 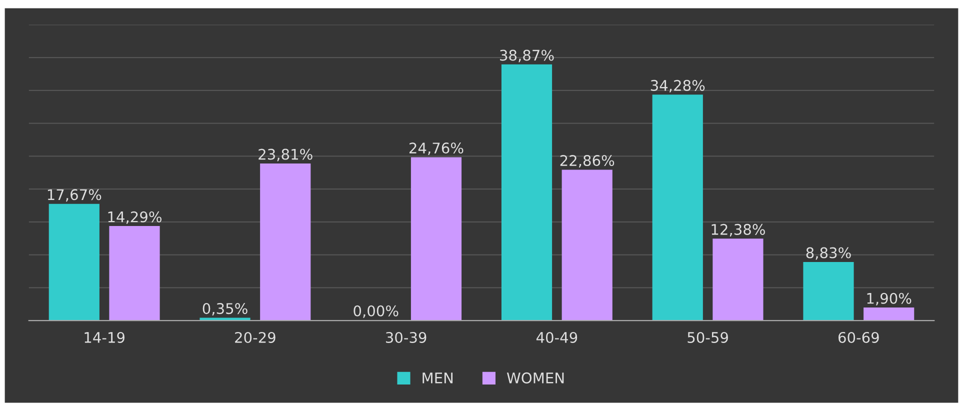 What do you see at coordinates (376, 311) in the screenshot?
I see `data-label: 0,00%` at bounding box center [376, 311].